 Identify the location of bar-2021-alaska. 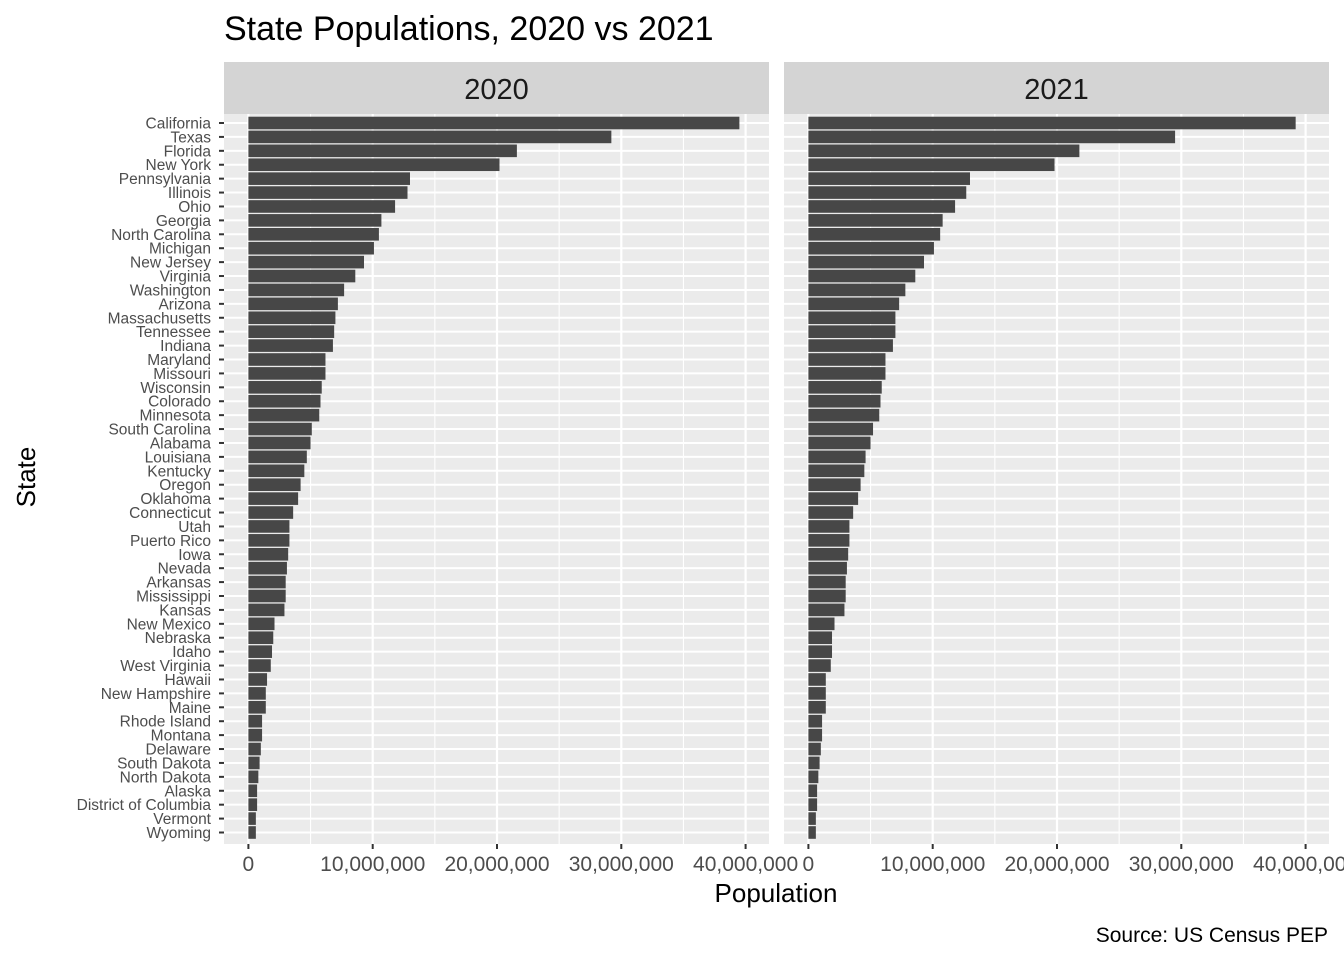
(813, 791).